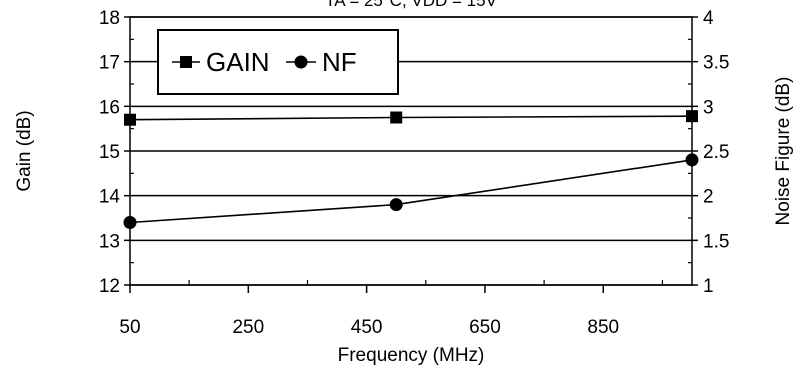 This screenshot has height=369, width=805. Describe the element at coordinates (716, 241) in the screenshot. I see `y-right-tick-label: 1.5` at that location.